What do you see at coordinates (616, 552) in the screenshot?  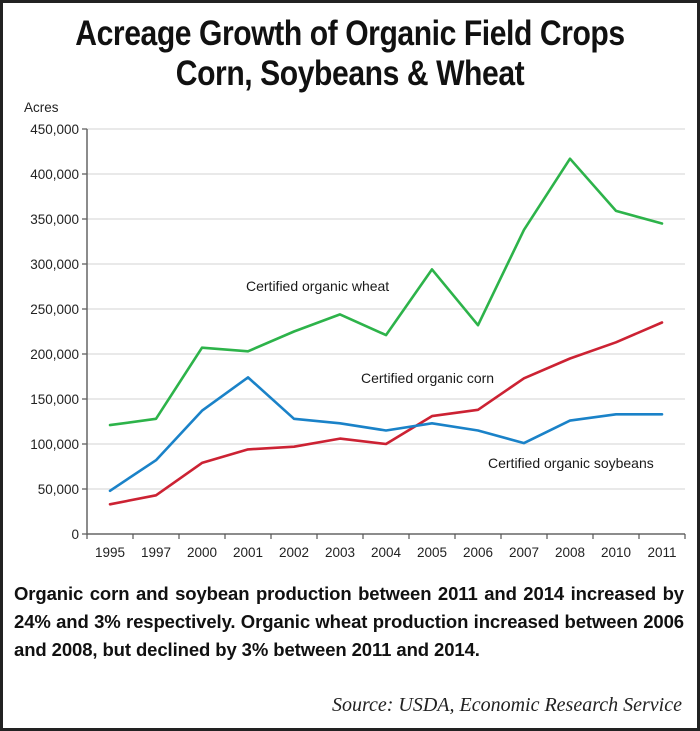 I see `x-tick-label: 2010` at bounding box center [616, 552].